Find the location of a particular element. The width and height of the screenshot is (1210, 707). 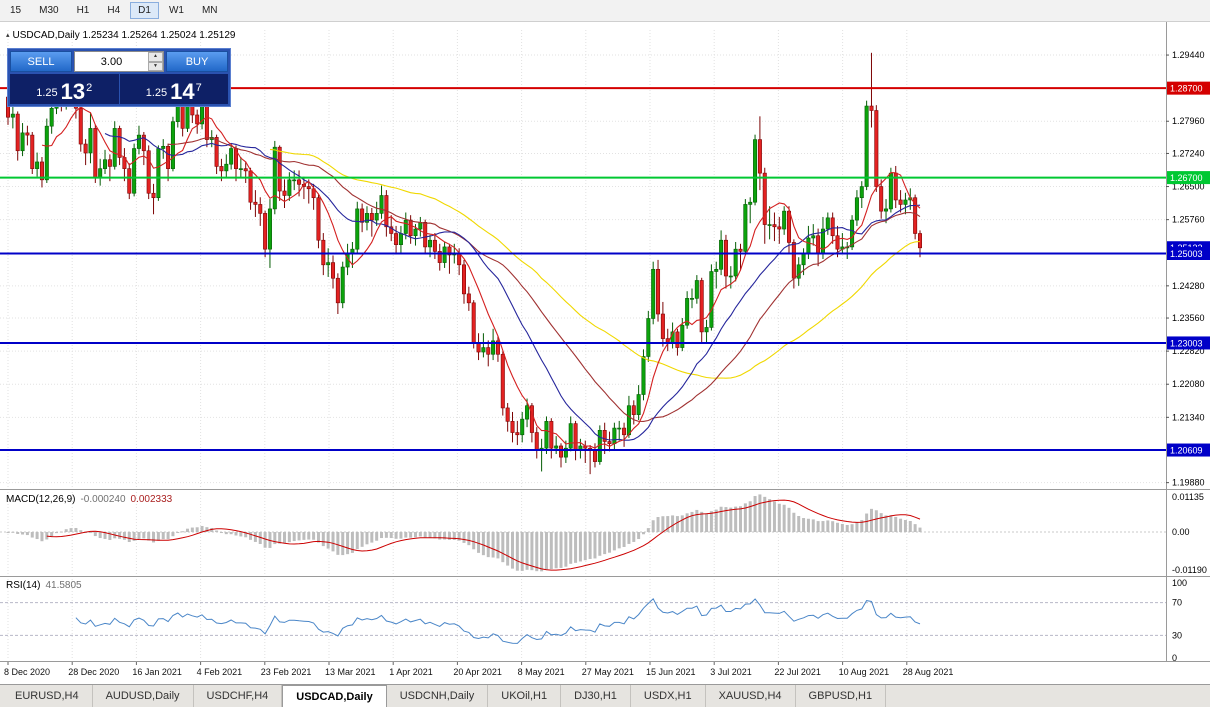

subwindow-collapse-icon: ▴ is located at coordinates (8, 35).